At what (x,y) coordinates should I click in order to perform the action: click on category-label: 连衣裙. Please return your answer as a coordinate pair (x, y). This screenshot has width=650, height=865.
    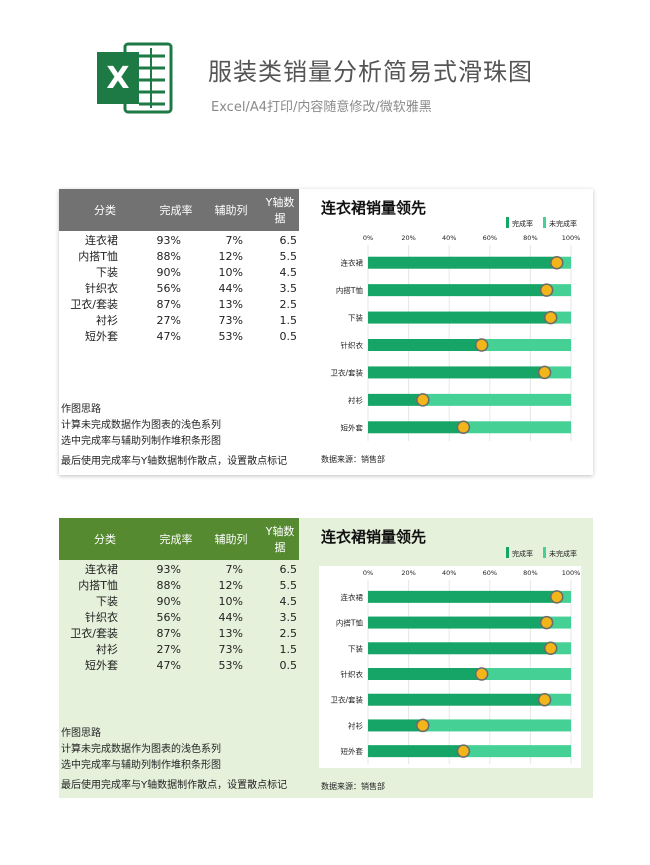
    Looking at the image, I should click on (352, 597).